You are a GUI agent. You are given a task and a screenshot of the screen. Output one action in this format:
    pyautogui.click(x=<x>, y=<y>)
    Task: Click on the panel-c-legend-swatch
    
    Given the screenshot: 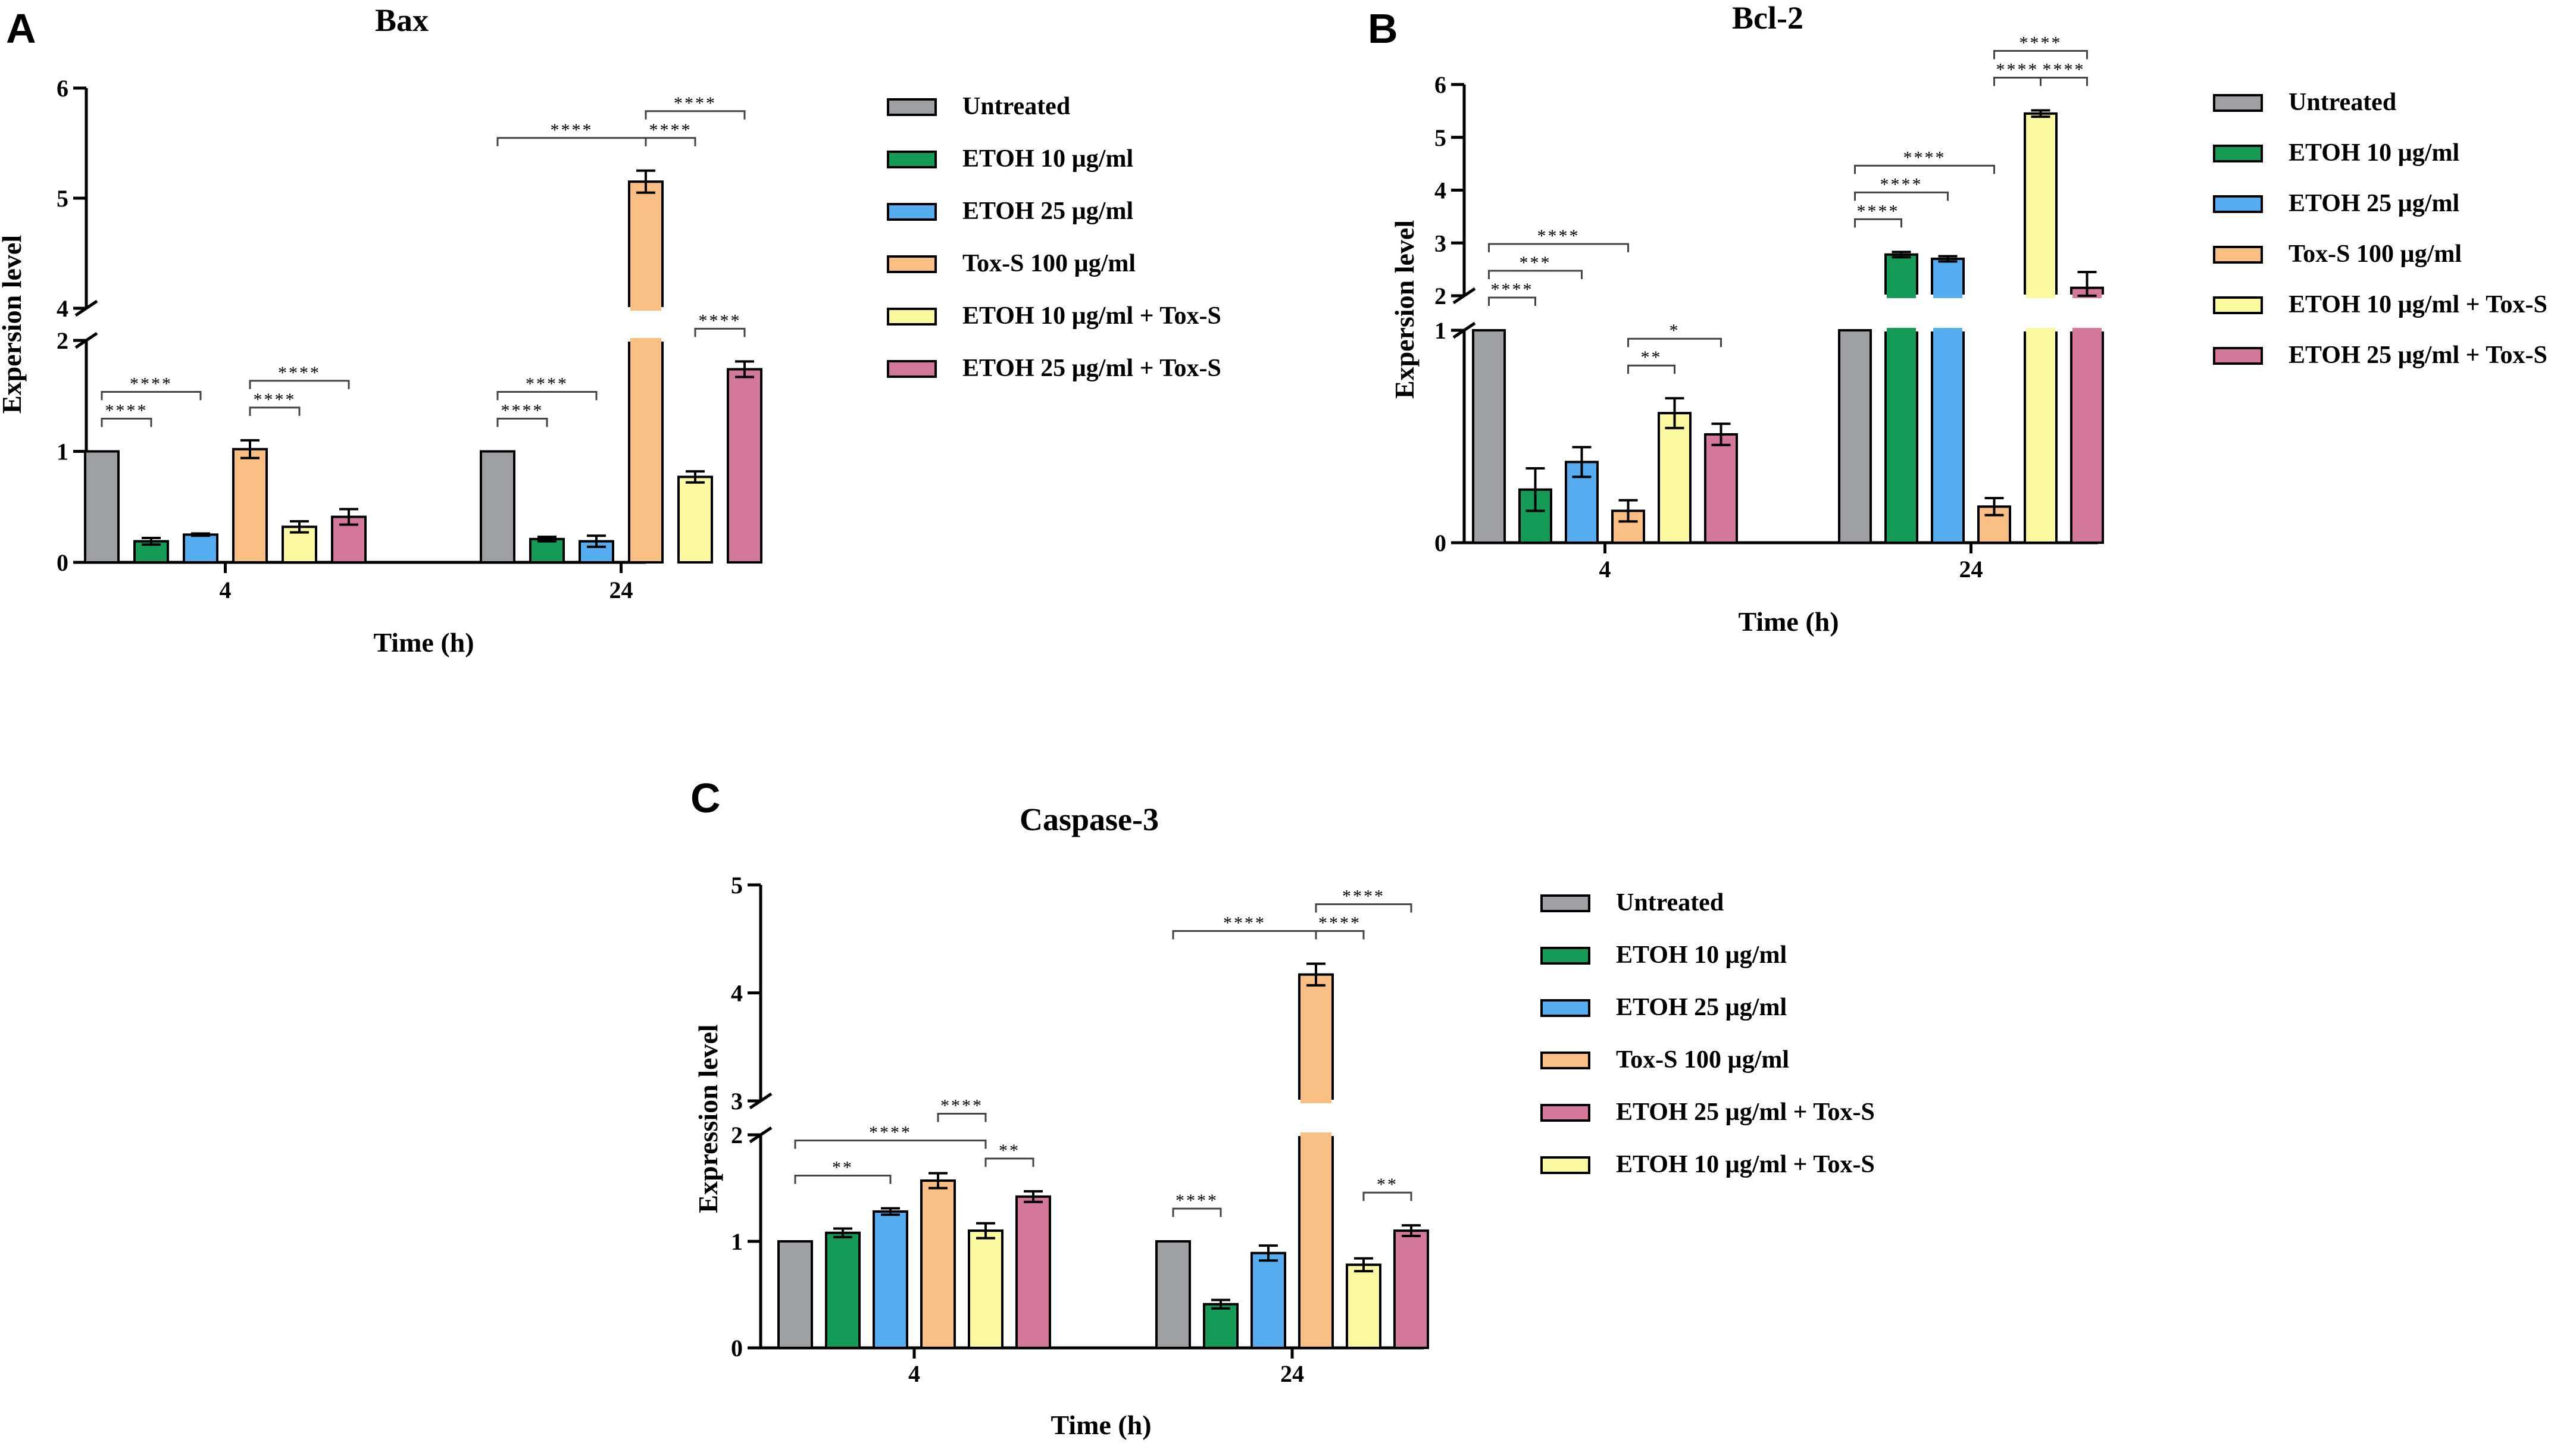 What is the action you would take?
    pyautogui.click(x=1565, y=903)
    